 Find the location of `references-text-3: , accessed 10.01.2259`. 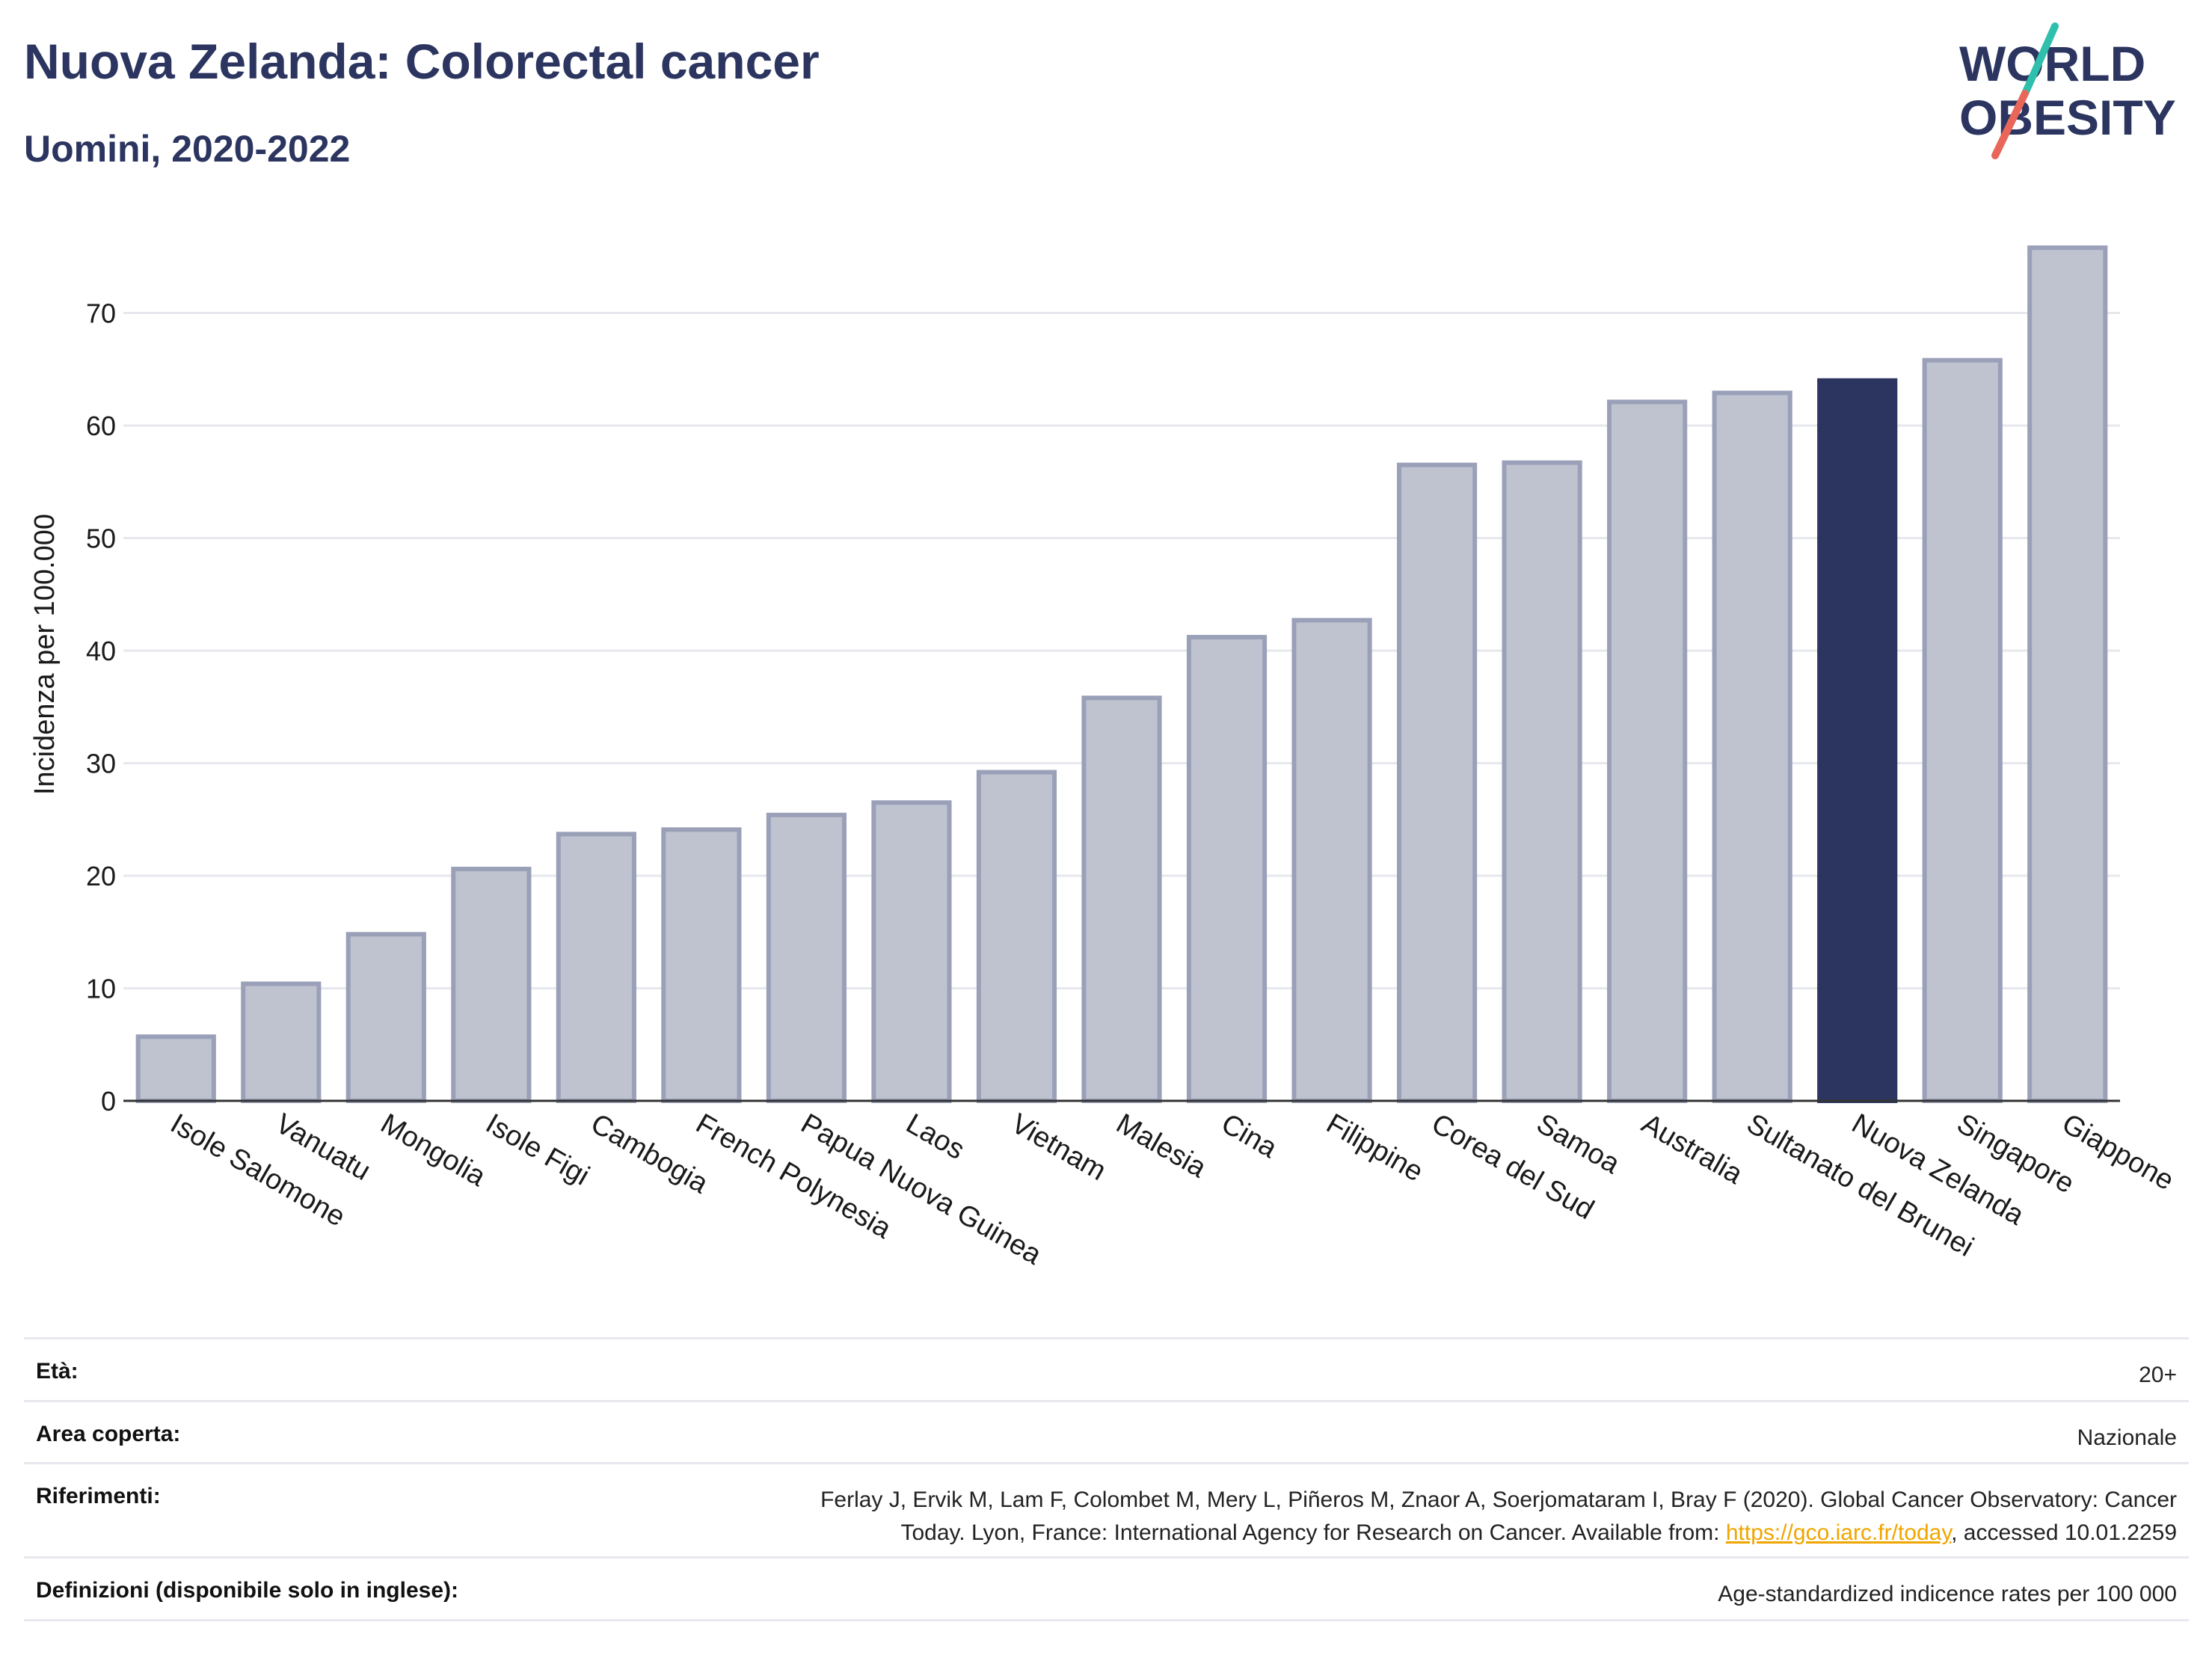

references-text-3: , accessed 10.01.2259 is located at coordinates (2064, 1532).